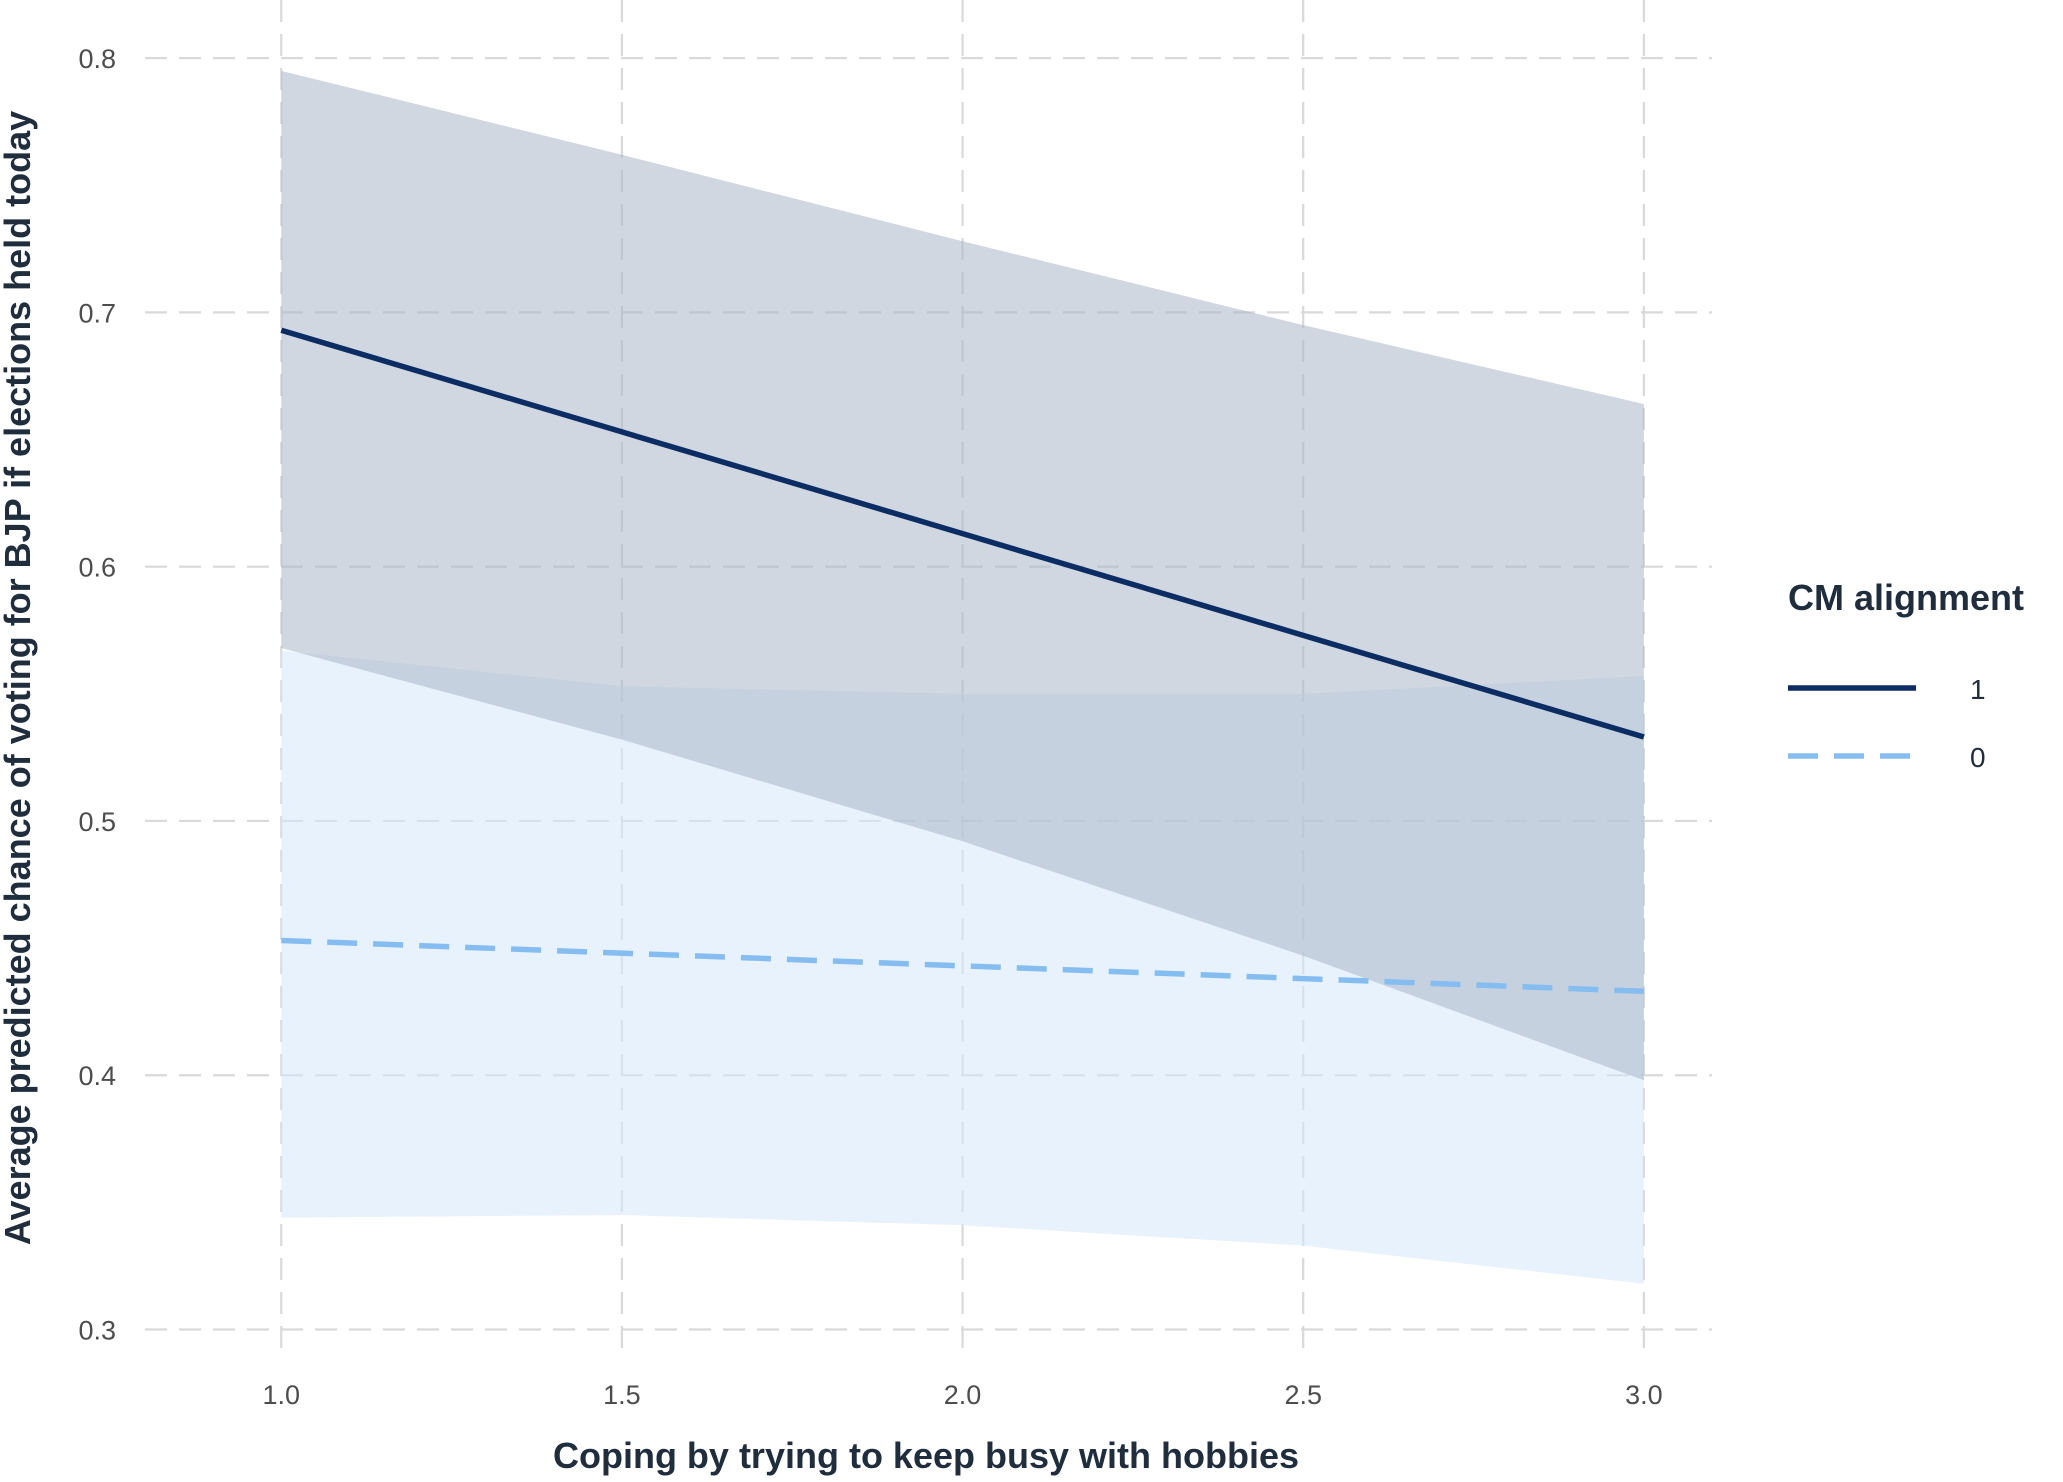 The height and width of the screenshot is (1482, 2063). I want to click on x-tick-label: 1.5, so click(622, 1395).